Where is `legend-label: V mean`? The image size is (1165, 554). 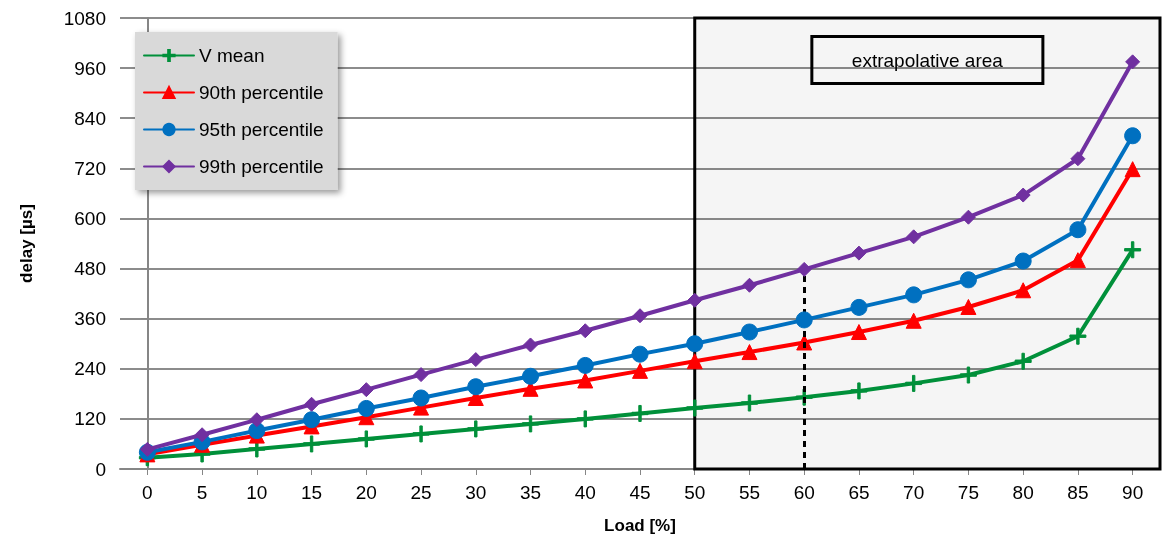 legend-label: V mean is located at coordinates (232, 55).